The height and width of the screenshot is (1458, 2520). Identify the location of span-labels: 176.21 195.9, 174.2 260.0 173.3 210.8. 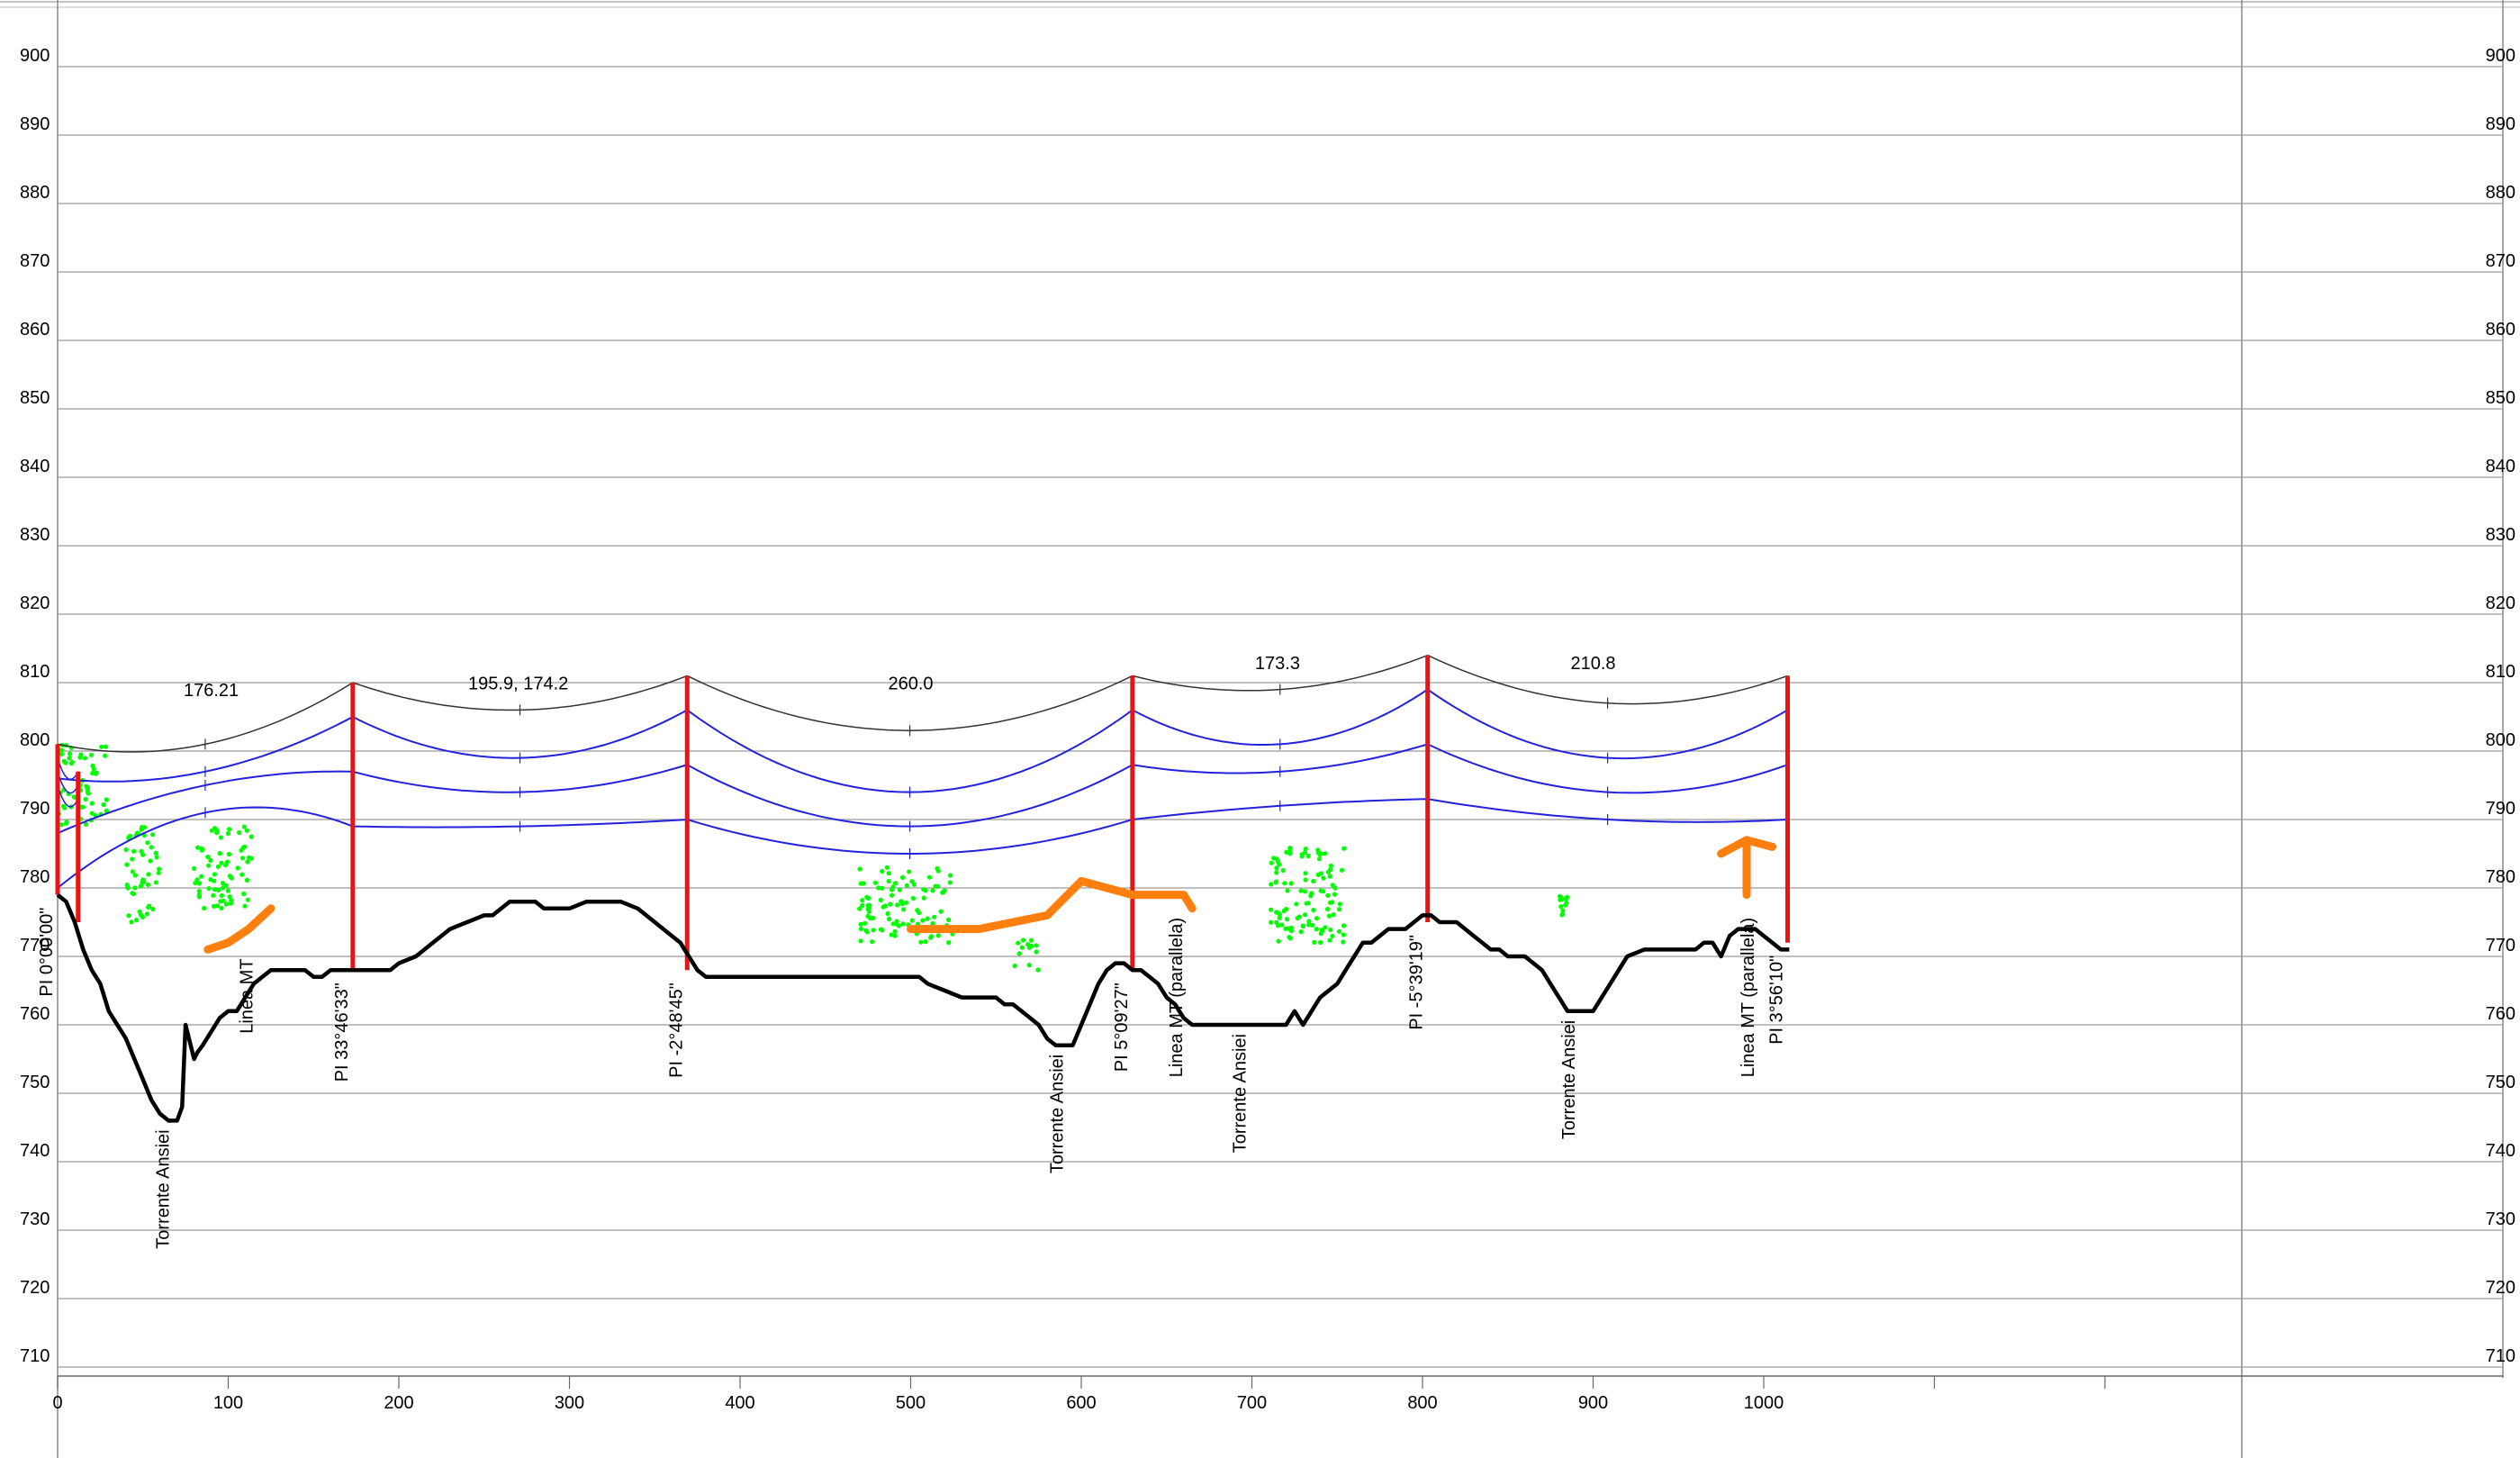
(900, 677).